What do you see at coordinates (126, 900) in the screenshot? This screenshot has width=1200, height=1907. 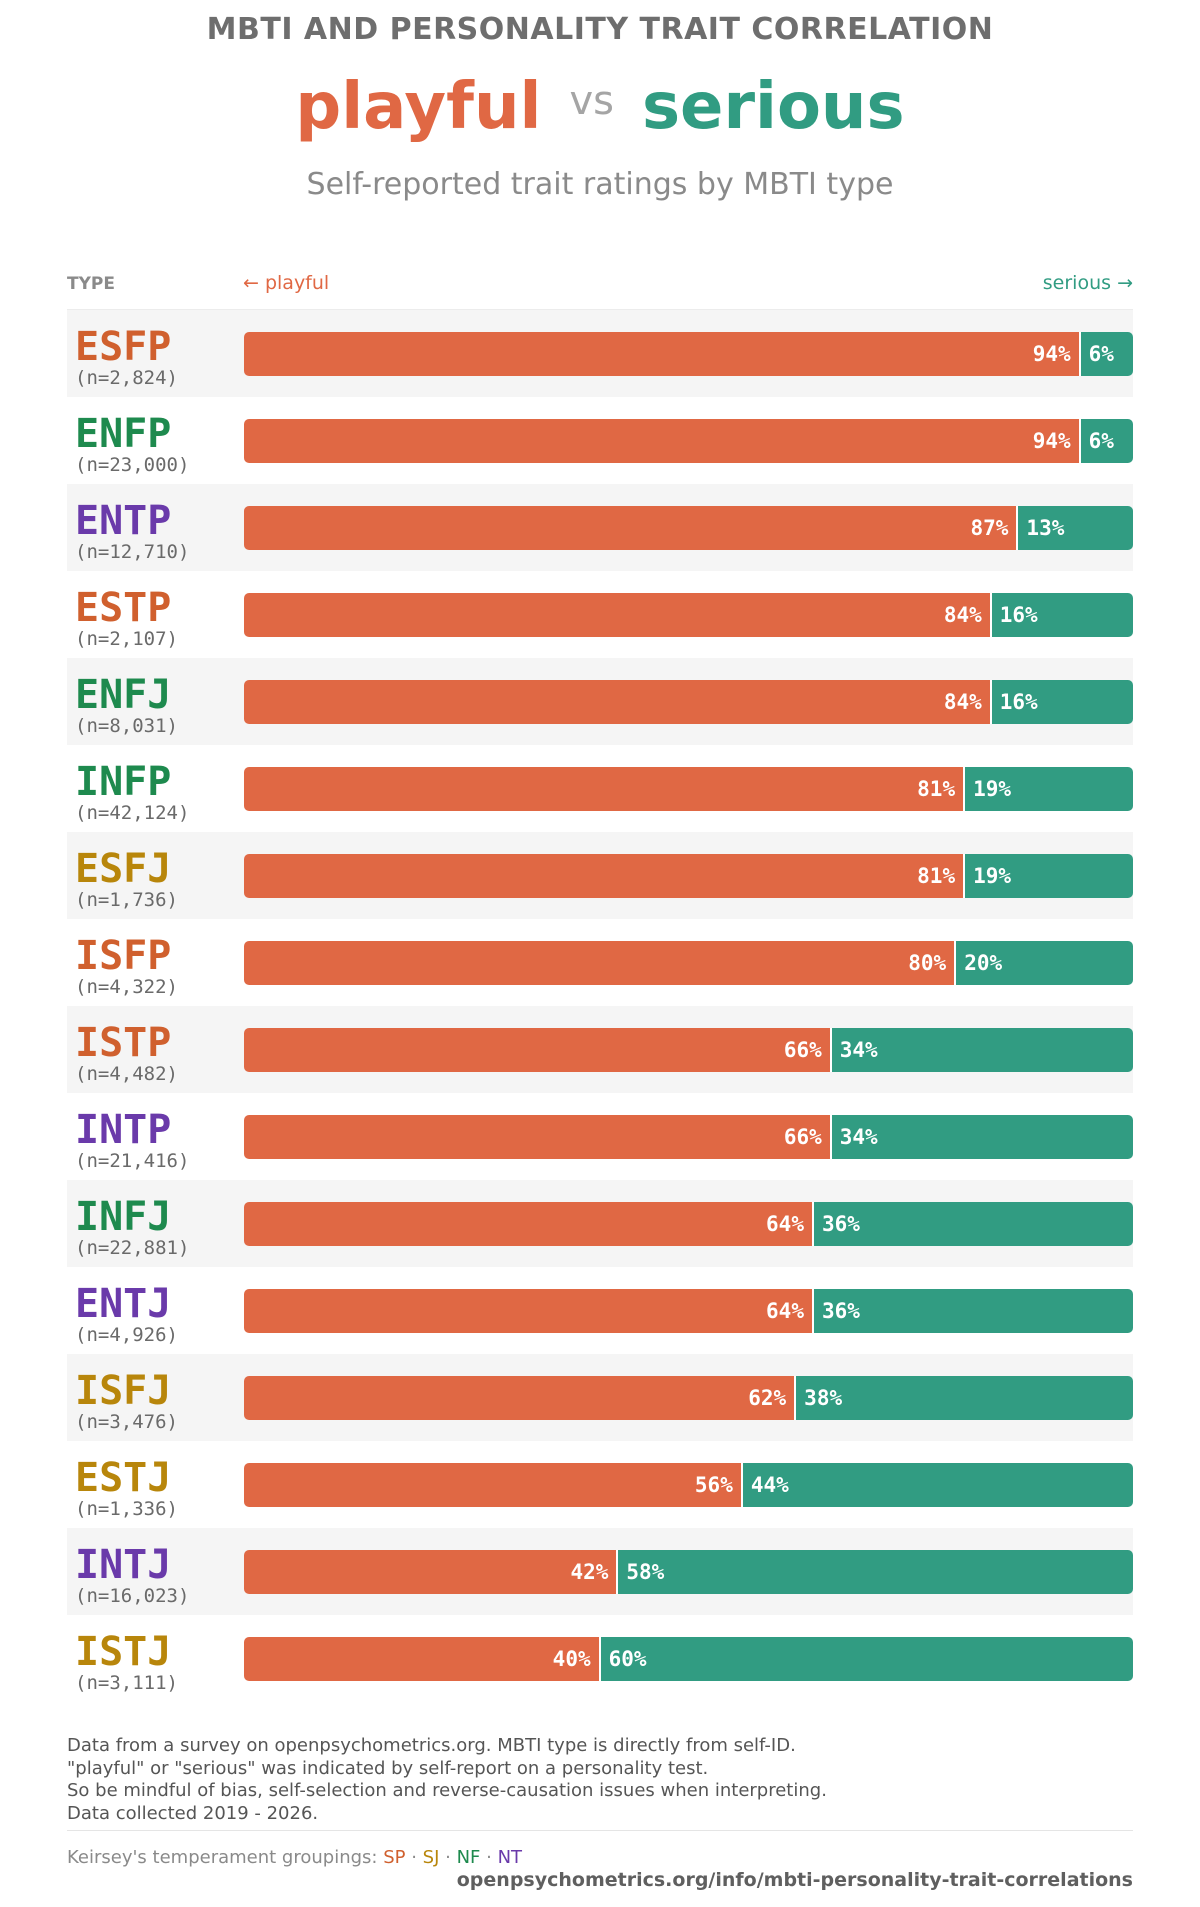 I see `sample-size-label: (n=1,736)` at bounding box center [126, 900].